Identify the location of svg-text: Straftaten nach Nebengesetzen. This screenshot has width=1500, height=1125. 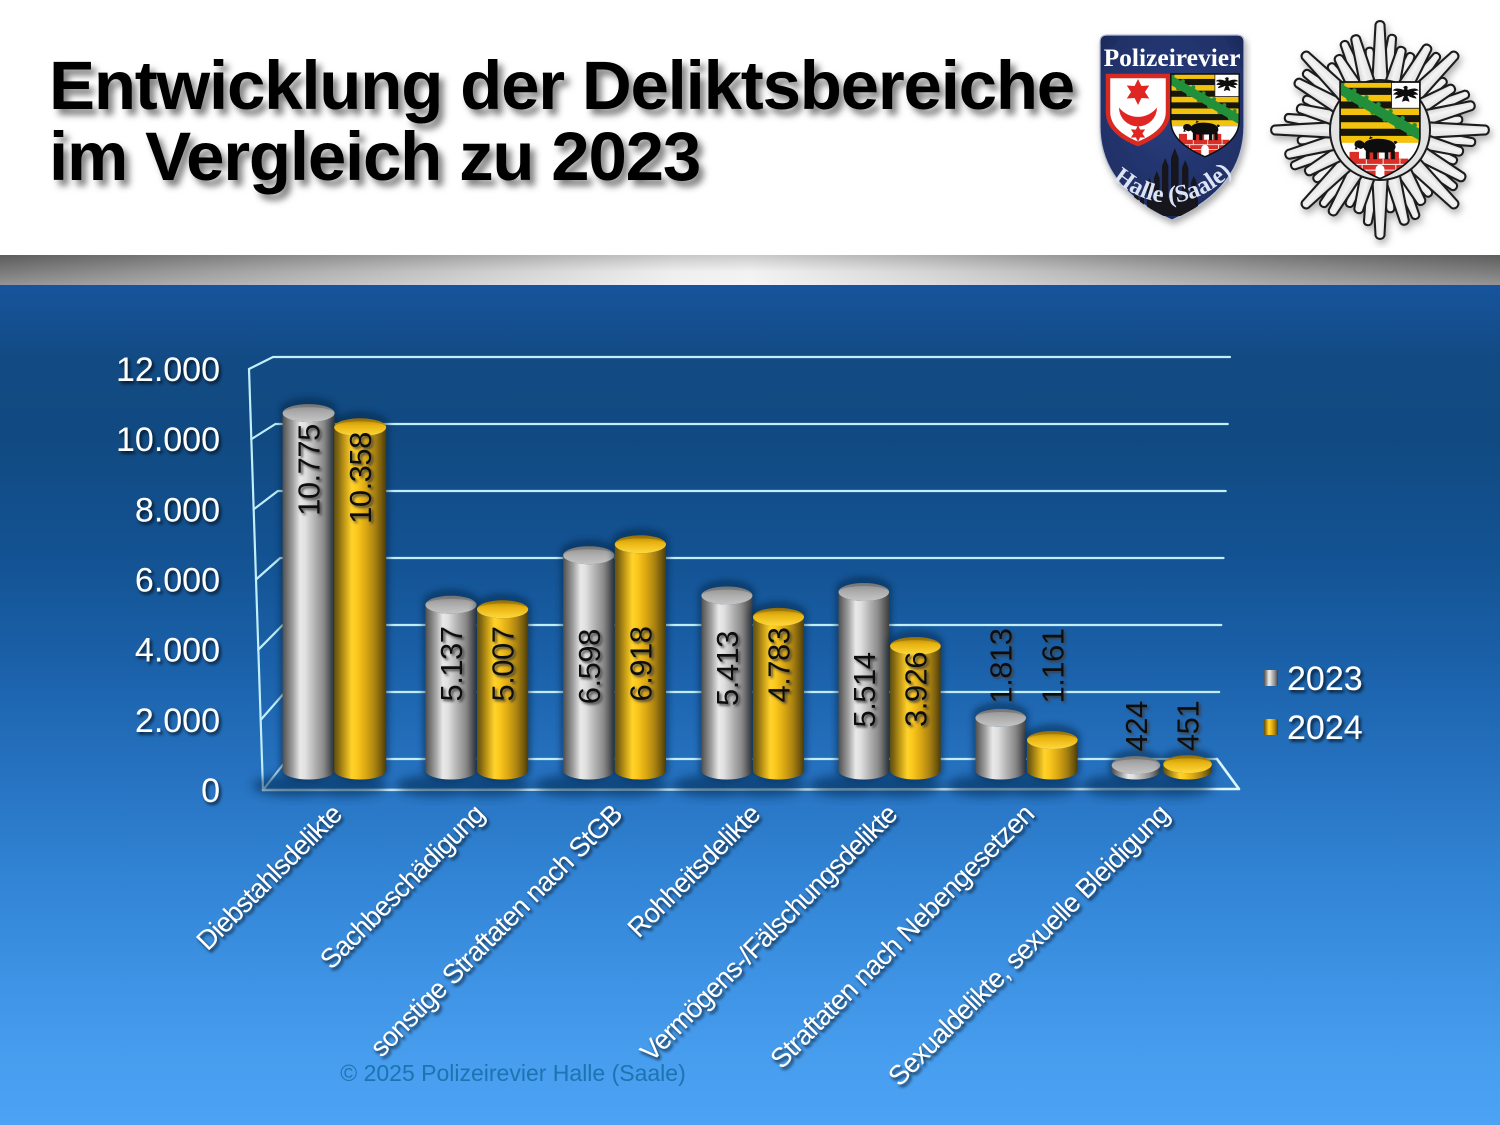
(902, 936).